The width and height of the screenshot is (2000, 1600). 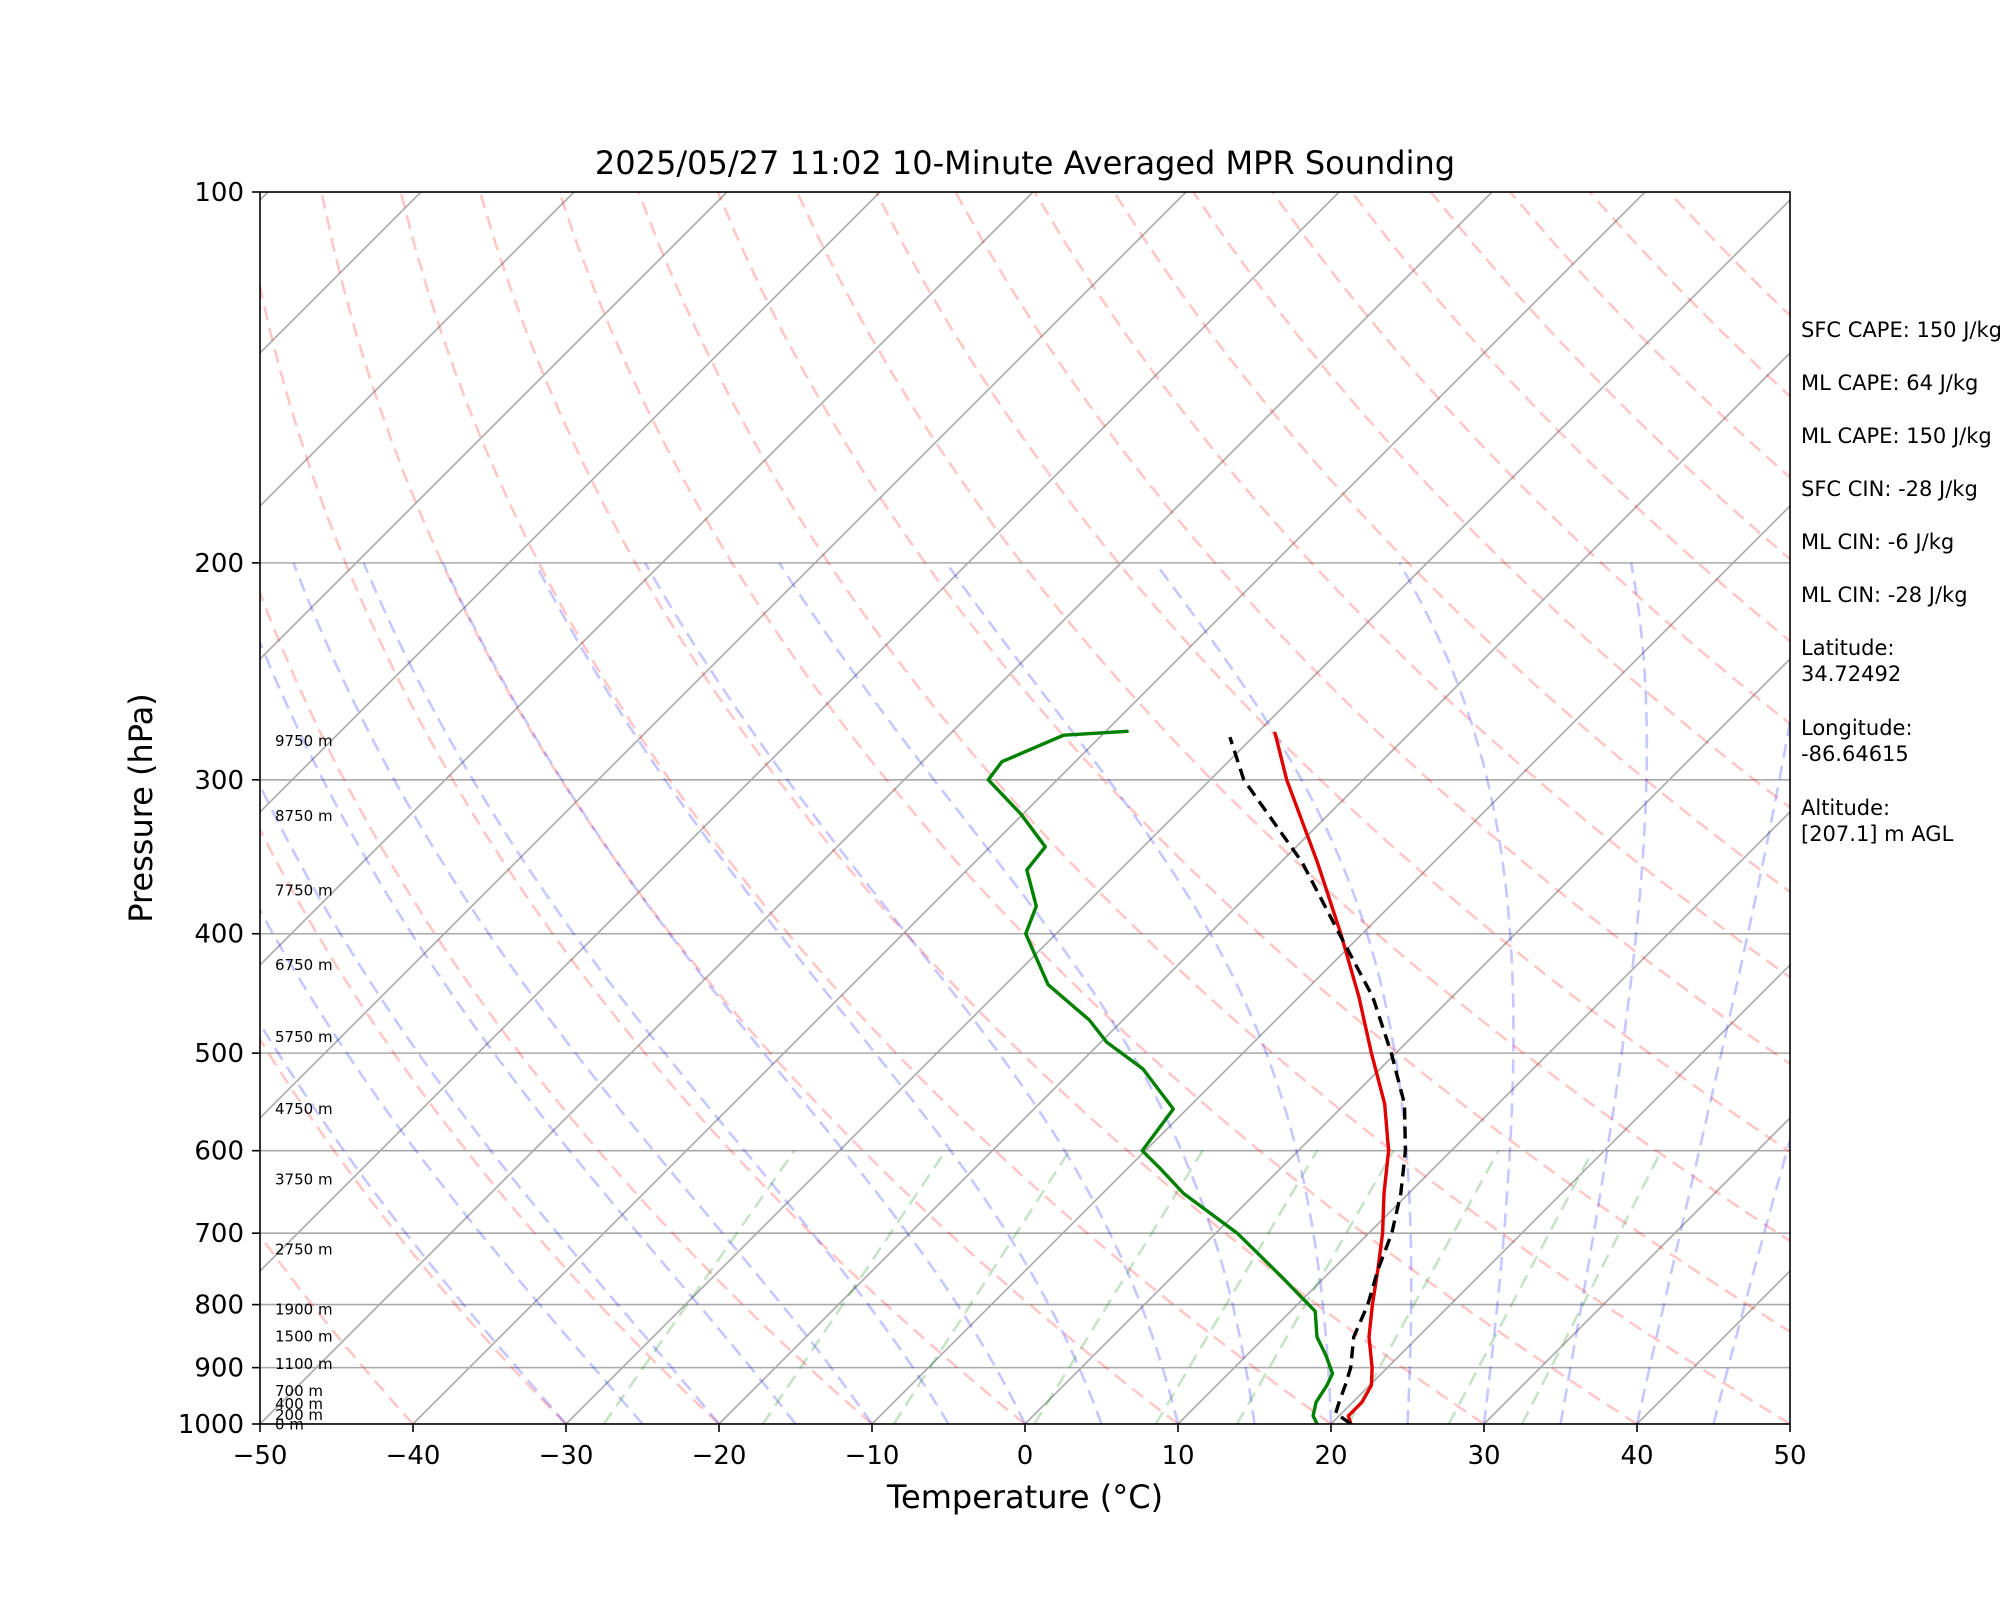 What do you see at coordinates (141, 808) in the screenshot?
I see `y-axis-label: Pressure (hPa)` at bounding box center [141, 808].